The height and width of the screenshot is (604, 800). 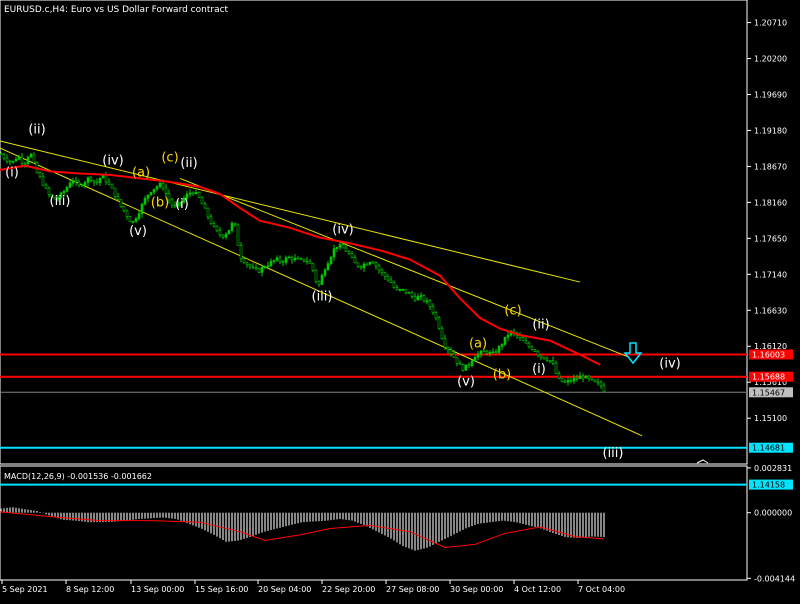 I want to click on price-tick-label: 1.19180, so click(x=770, y=130).